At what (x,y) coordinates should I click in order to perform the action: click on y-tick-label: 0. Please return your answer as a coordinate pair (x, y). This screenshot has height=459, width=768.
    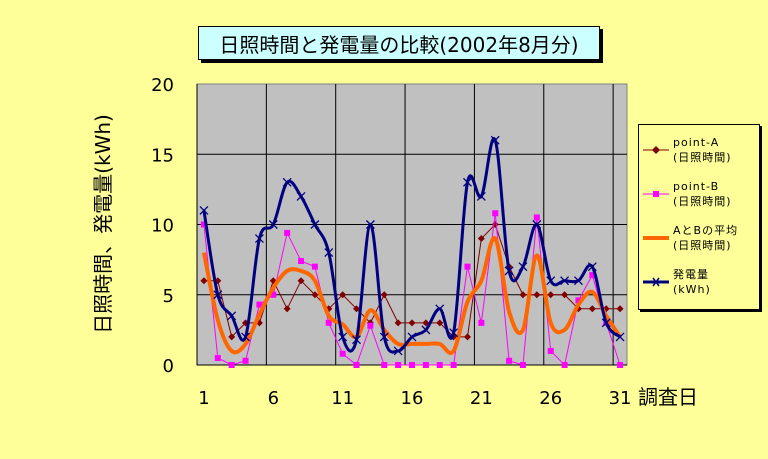
    Looking at the image, I should click on (168, 366).